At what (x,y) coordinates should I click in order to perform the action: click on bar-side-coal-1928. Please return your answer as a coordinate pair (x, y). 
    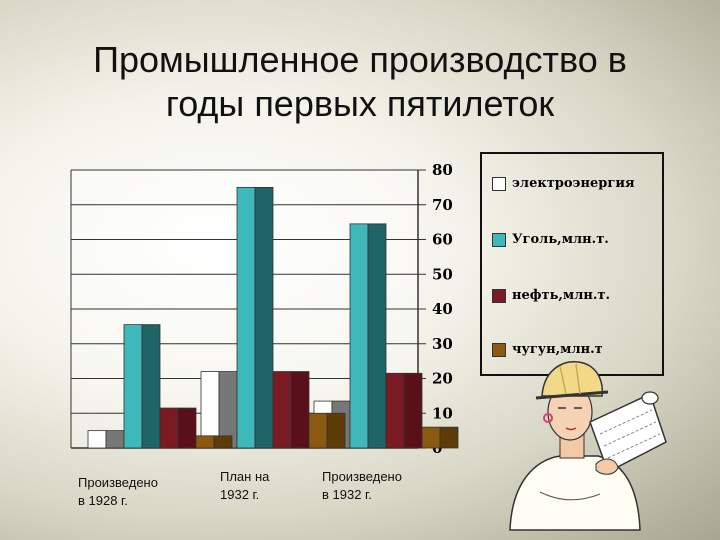
    Looking at the image, I should click on (151, 386).